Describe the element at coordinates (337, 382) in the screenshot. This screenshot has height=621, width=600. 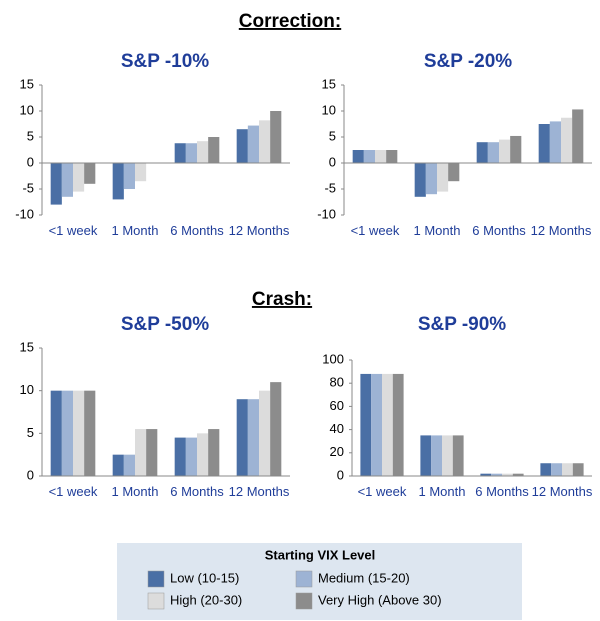
I see `y-tick-label: 80` at that location.